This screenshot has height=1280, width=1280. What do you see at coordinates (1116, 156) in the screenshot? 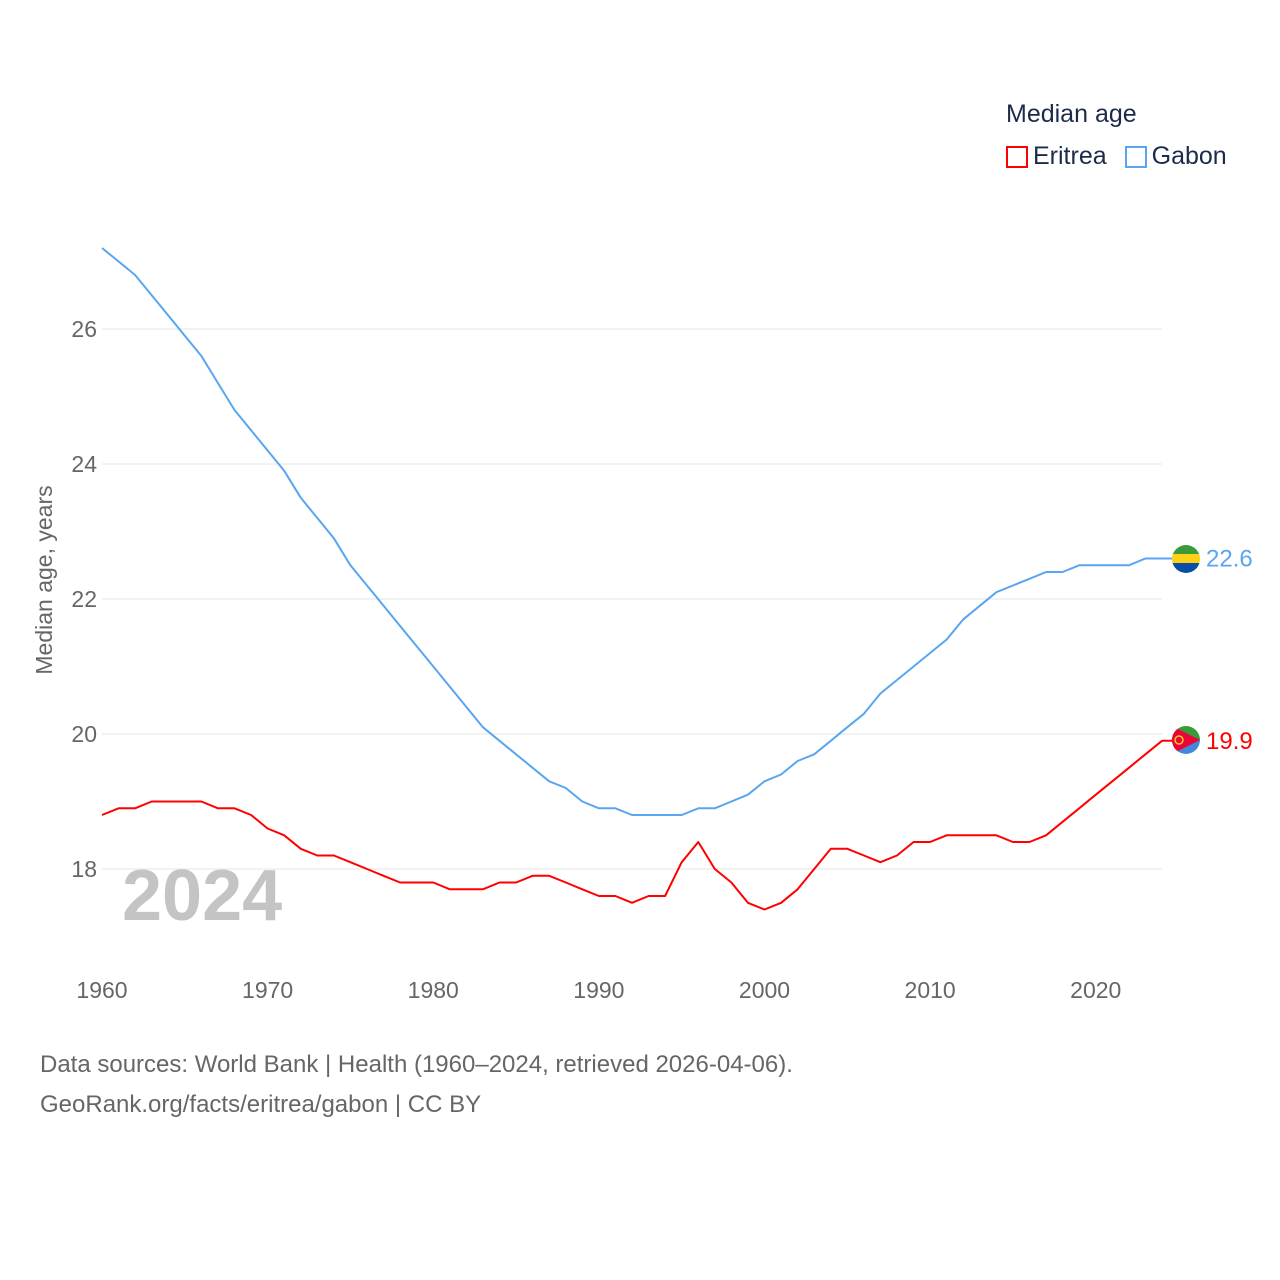
I see `legend: Eritrea Gabon` at bounding box center [1116, 156].